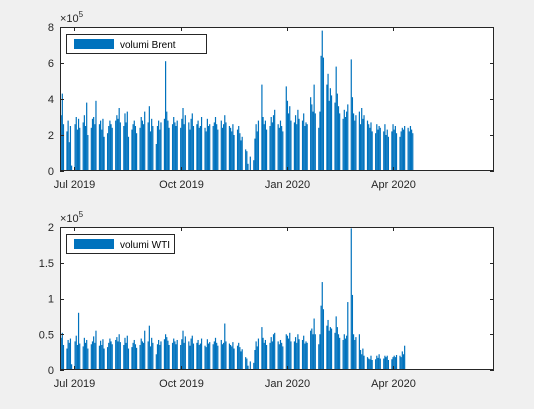  Describe the element at coordinates (287, 185) in the screenshot. I see `x-tick-label: Jan 2020` at that location.